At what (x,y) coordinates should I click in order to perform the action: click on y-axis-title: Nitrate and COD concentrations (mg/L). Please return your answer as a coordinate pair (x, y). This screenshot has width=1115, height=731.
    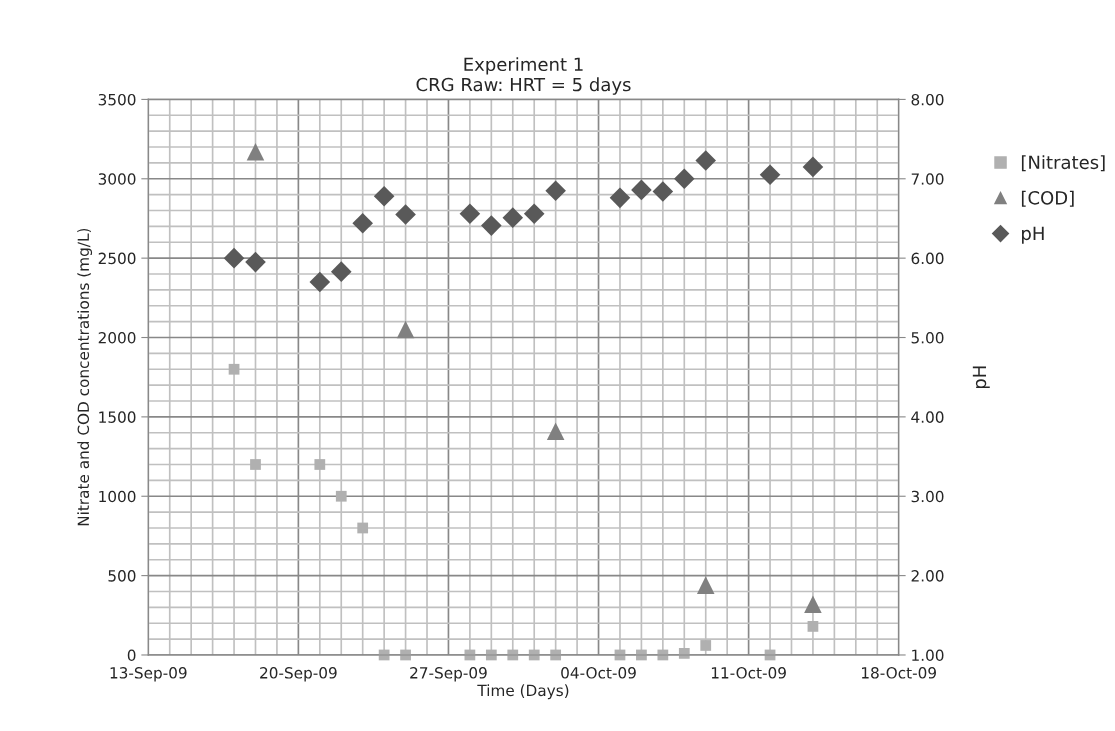
    Looking at the image, I should click on (85, 377).